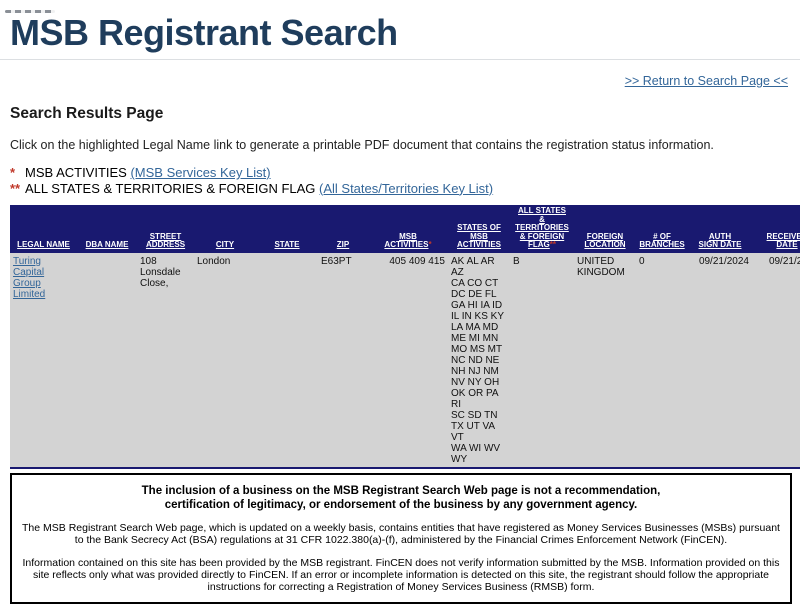 The image size is (800, 604). I want to click on states-territories-key-list-link: (All States/Territories Key List), so click(406, 188).